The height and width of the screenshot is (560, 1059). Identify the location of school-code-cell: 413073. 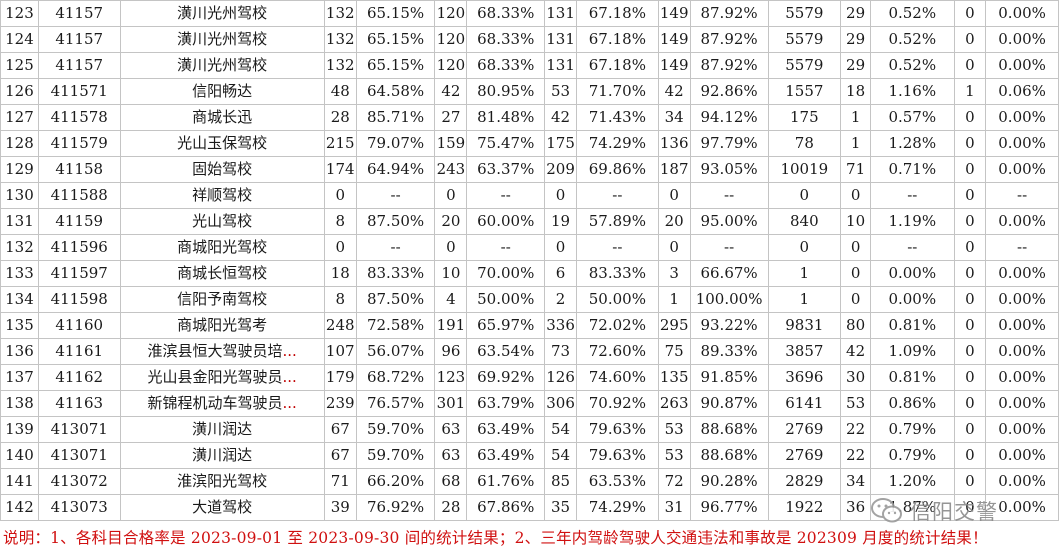
(79, 507).